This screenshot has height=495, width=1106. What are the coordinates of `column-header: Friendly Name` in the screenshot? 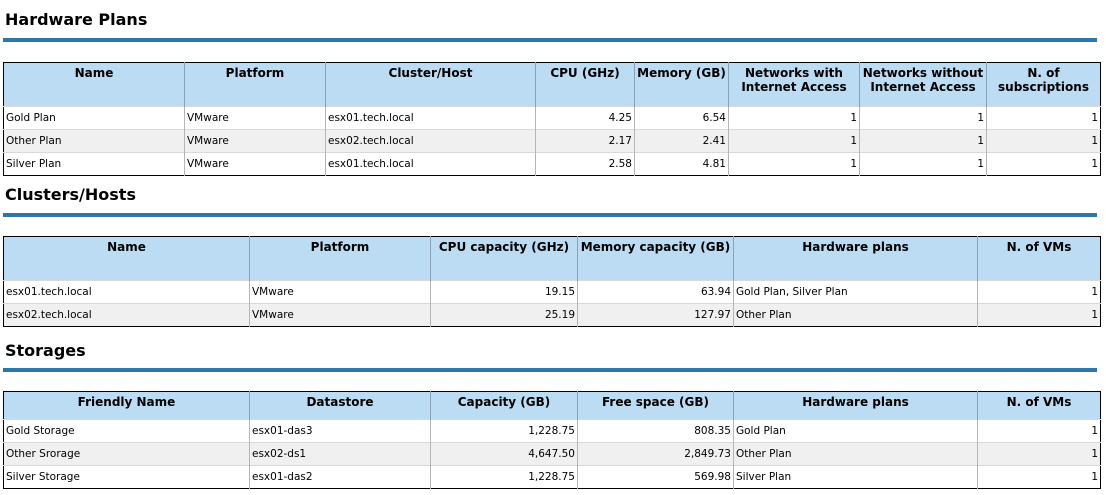 It's located at (126, 405).